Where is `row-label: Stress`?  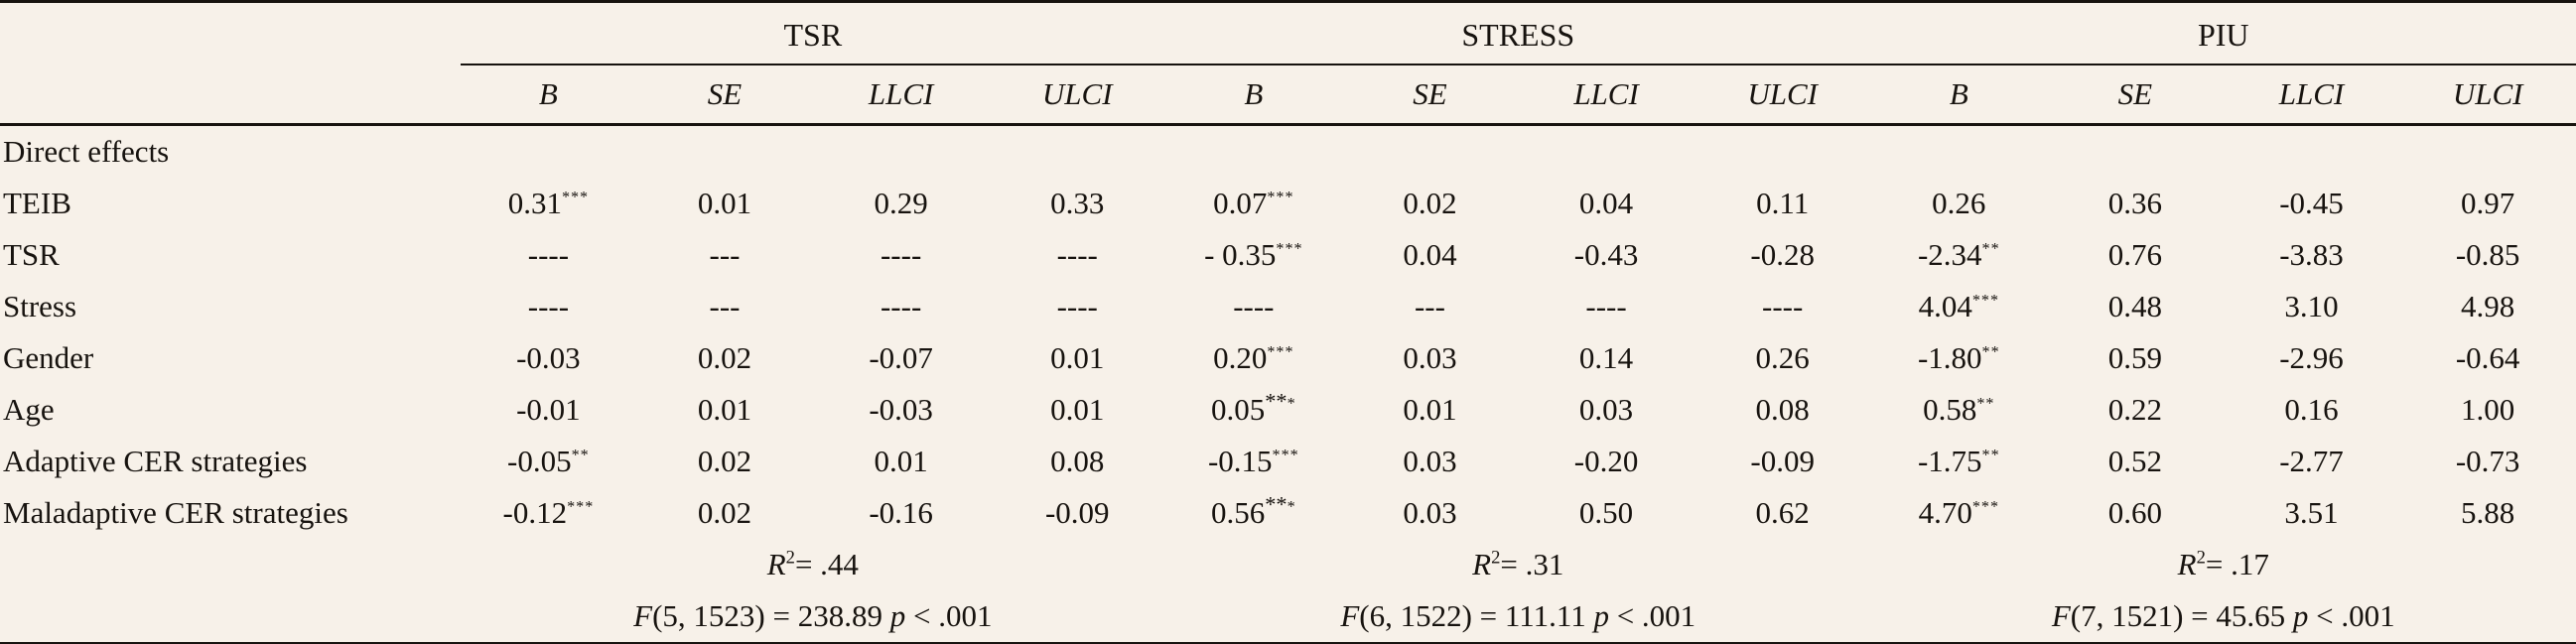 row-label: Stress is located at coordinates (40, 306).